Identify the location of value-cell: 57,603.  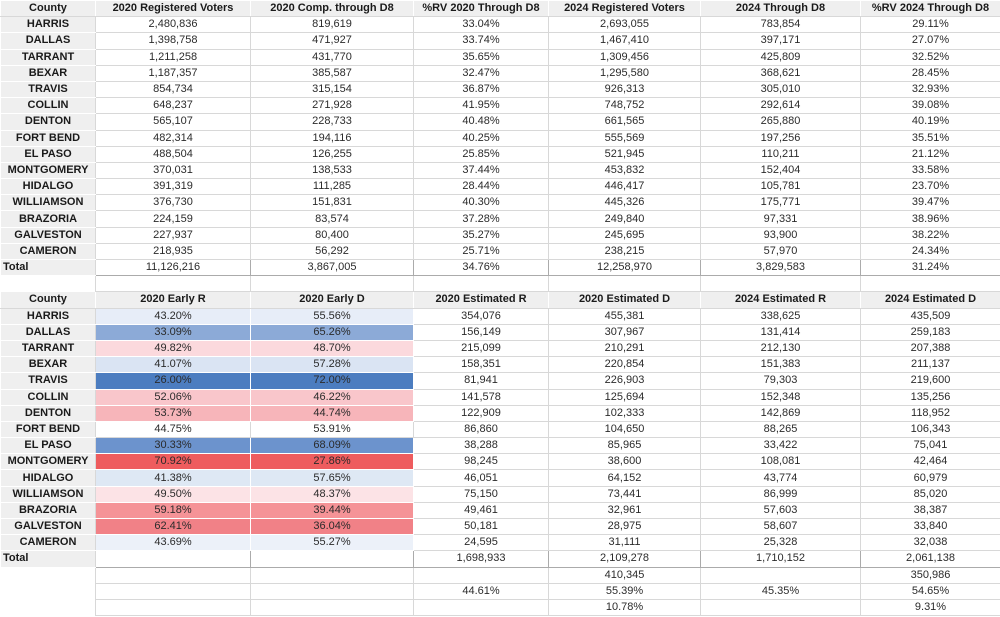
(780, 510).